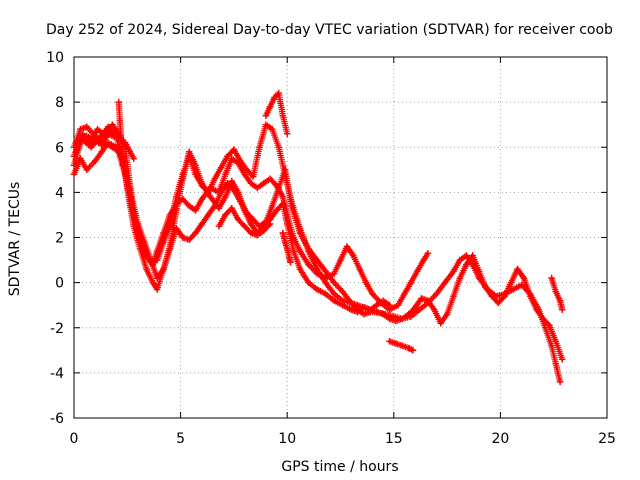 This screenshot has width=640, height=480. Describe the element at coordinates (57, 374) in the screenshot. I see `y-tick-label: -4` at that location.